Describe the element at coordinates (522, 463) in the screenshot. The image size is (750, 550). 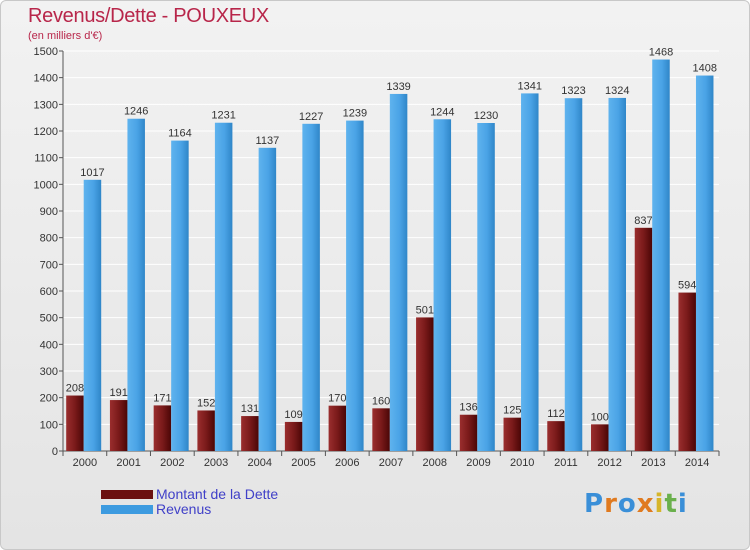
I see `x-tick-label: 2010` at that location.